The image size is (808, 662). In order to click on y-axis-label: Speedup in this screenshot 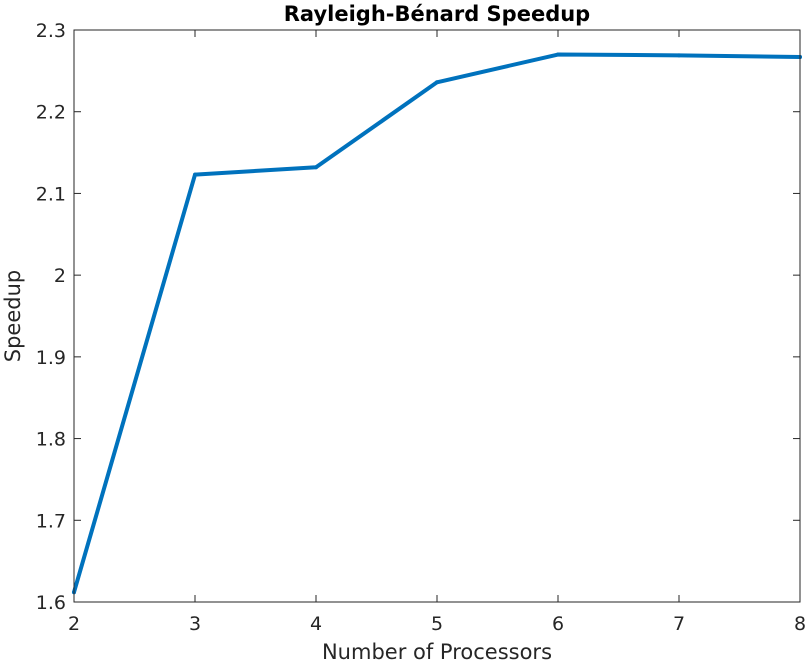, I will do `click(13, 316)`.